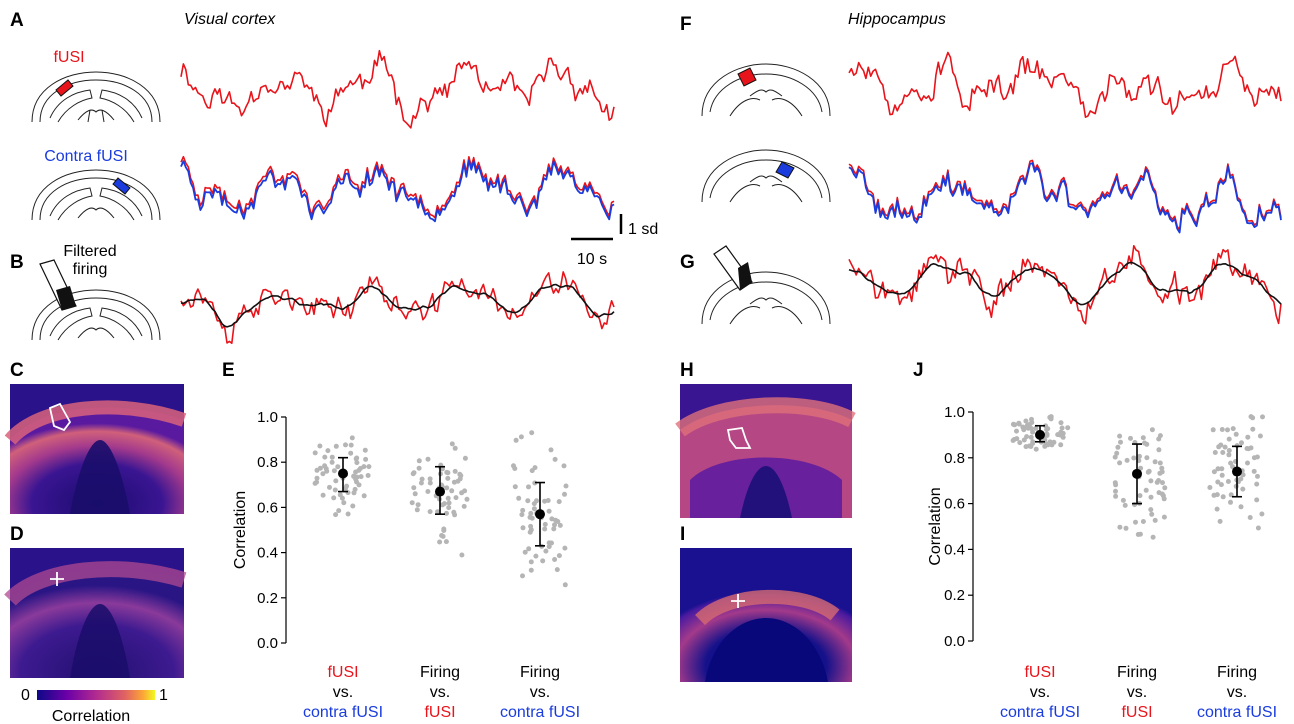 The height and width of the screenshot is (724, 1294). What do you see at coordinates (1065, 84) in the screenshot?
I see `trace-hippocampus-fusi` at bounding box center [1065, 84].